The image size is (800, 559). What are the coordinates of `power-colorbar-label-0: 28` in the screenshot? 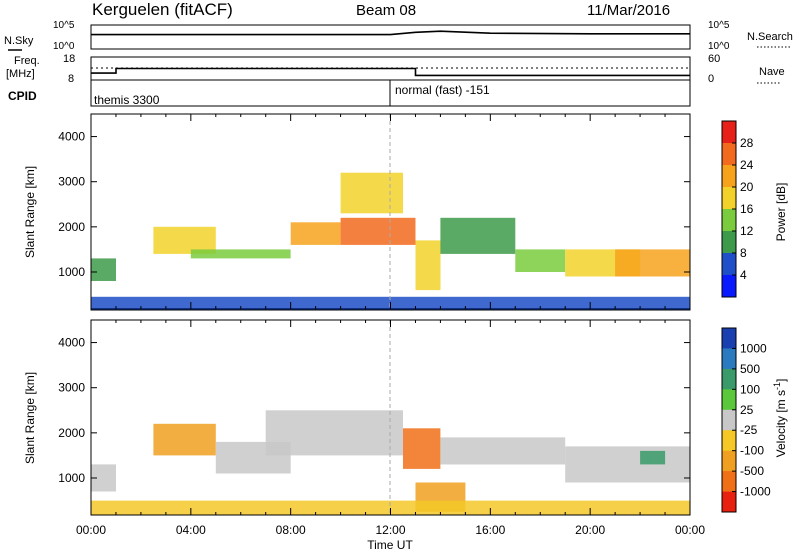 It's located at (747, 143).